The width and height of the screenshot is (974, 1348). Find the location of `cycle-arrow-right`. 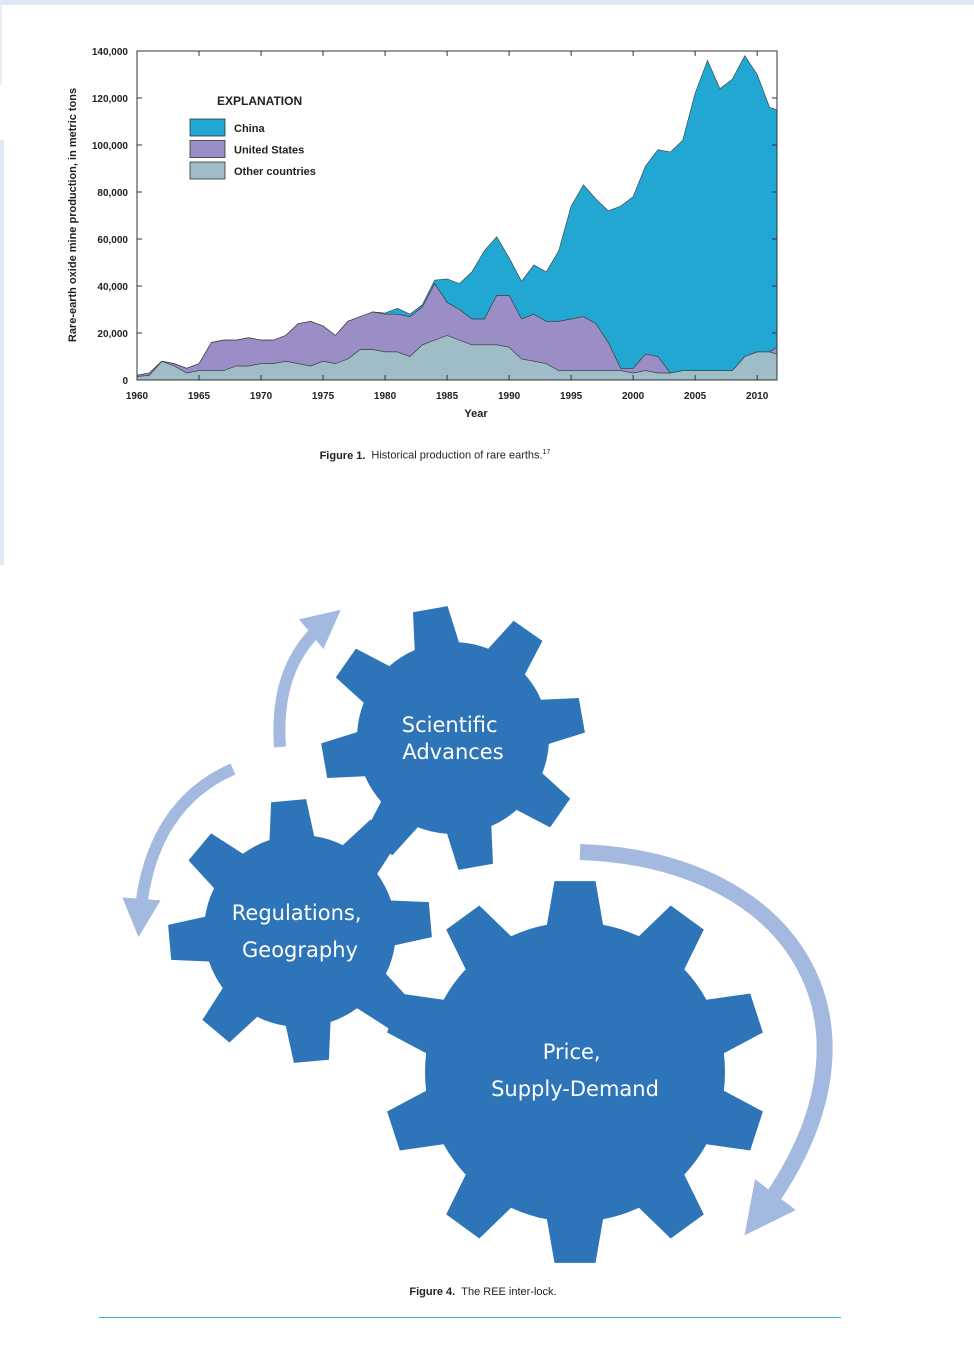

cycle-arrow-right is located at coordinates (706, 1040).